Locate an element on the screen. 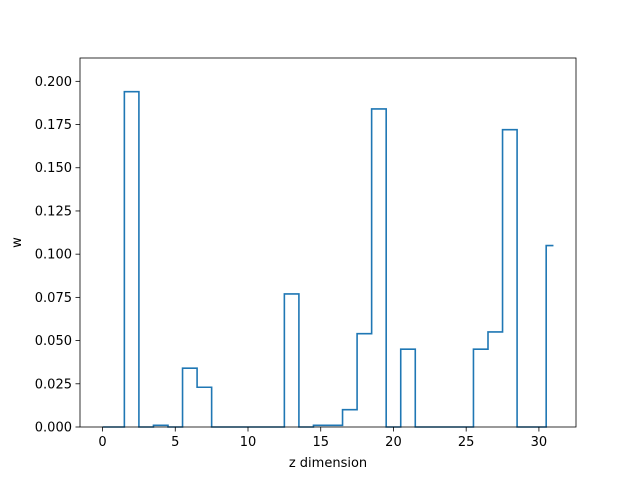 The image size is (640, 480). x-axis: 0 5 10 15 20 25 30 is located at coordinates (322, 438).